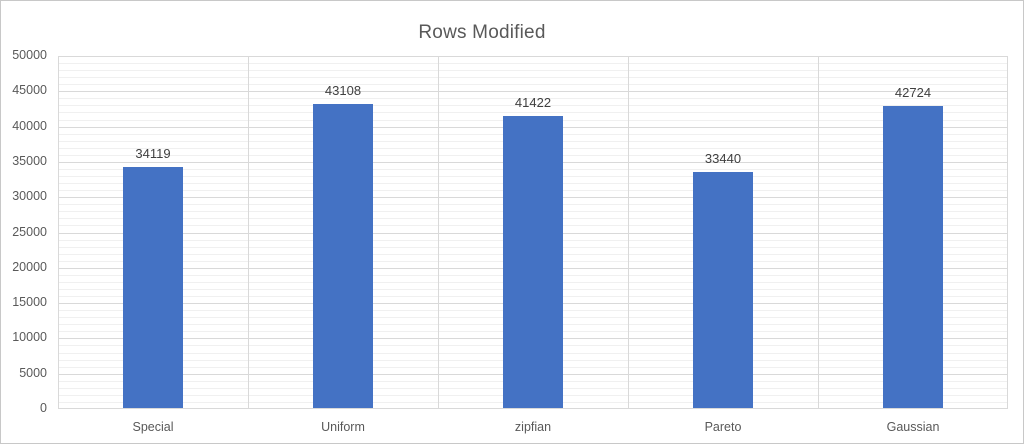 This screenshot has height=444, width=1024. Describe the element at coordinates (723, 427) in the screenshot. I see `x-category-label: Pareto` at that location.